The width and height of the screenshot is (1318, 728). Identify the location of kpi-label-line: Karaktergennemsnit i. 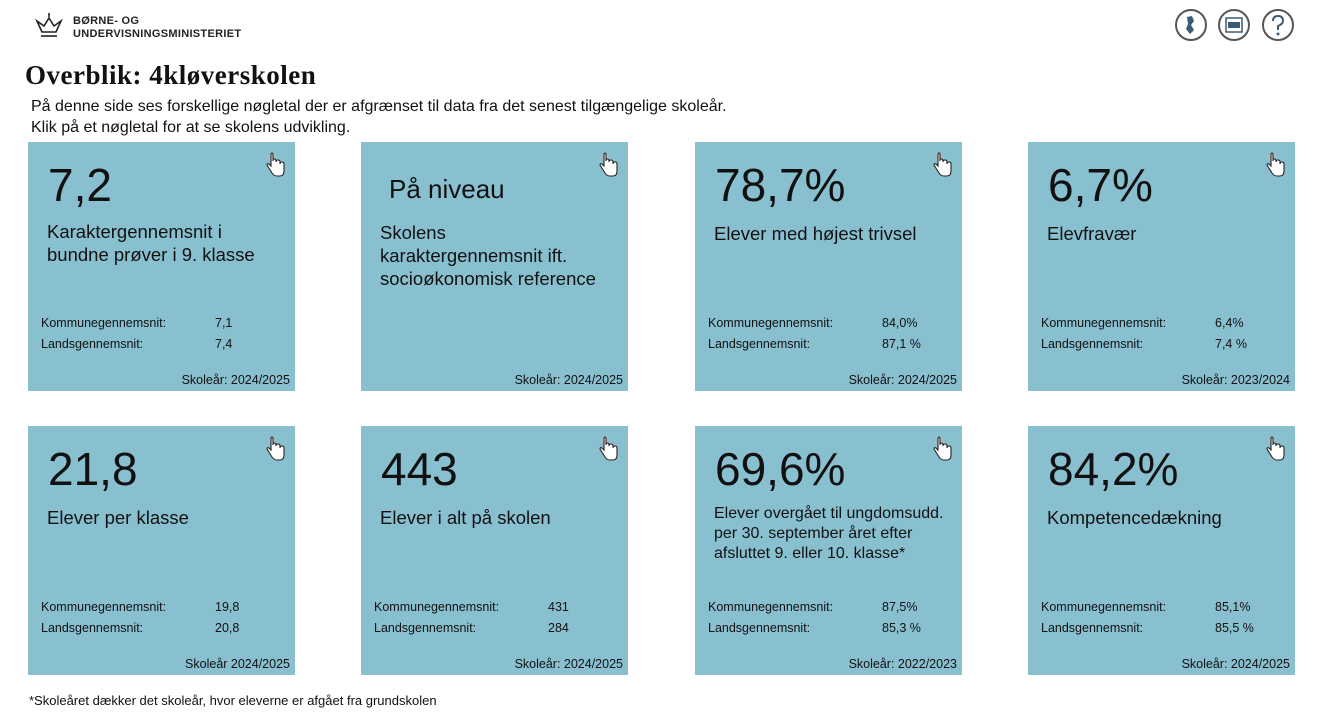
(134, 231).